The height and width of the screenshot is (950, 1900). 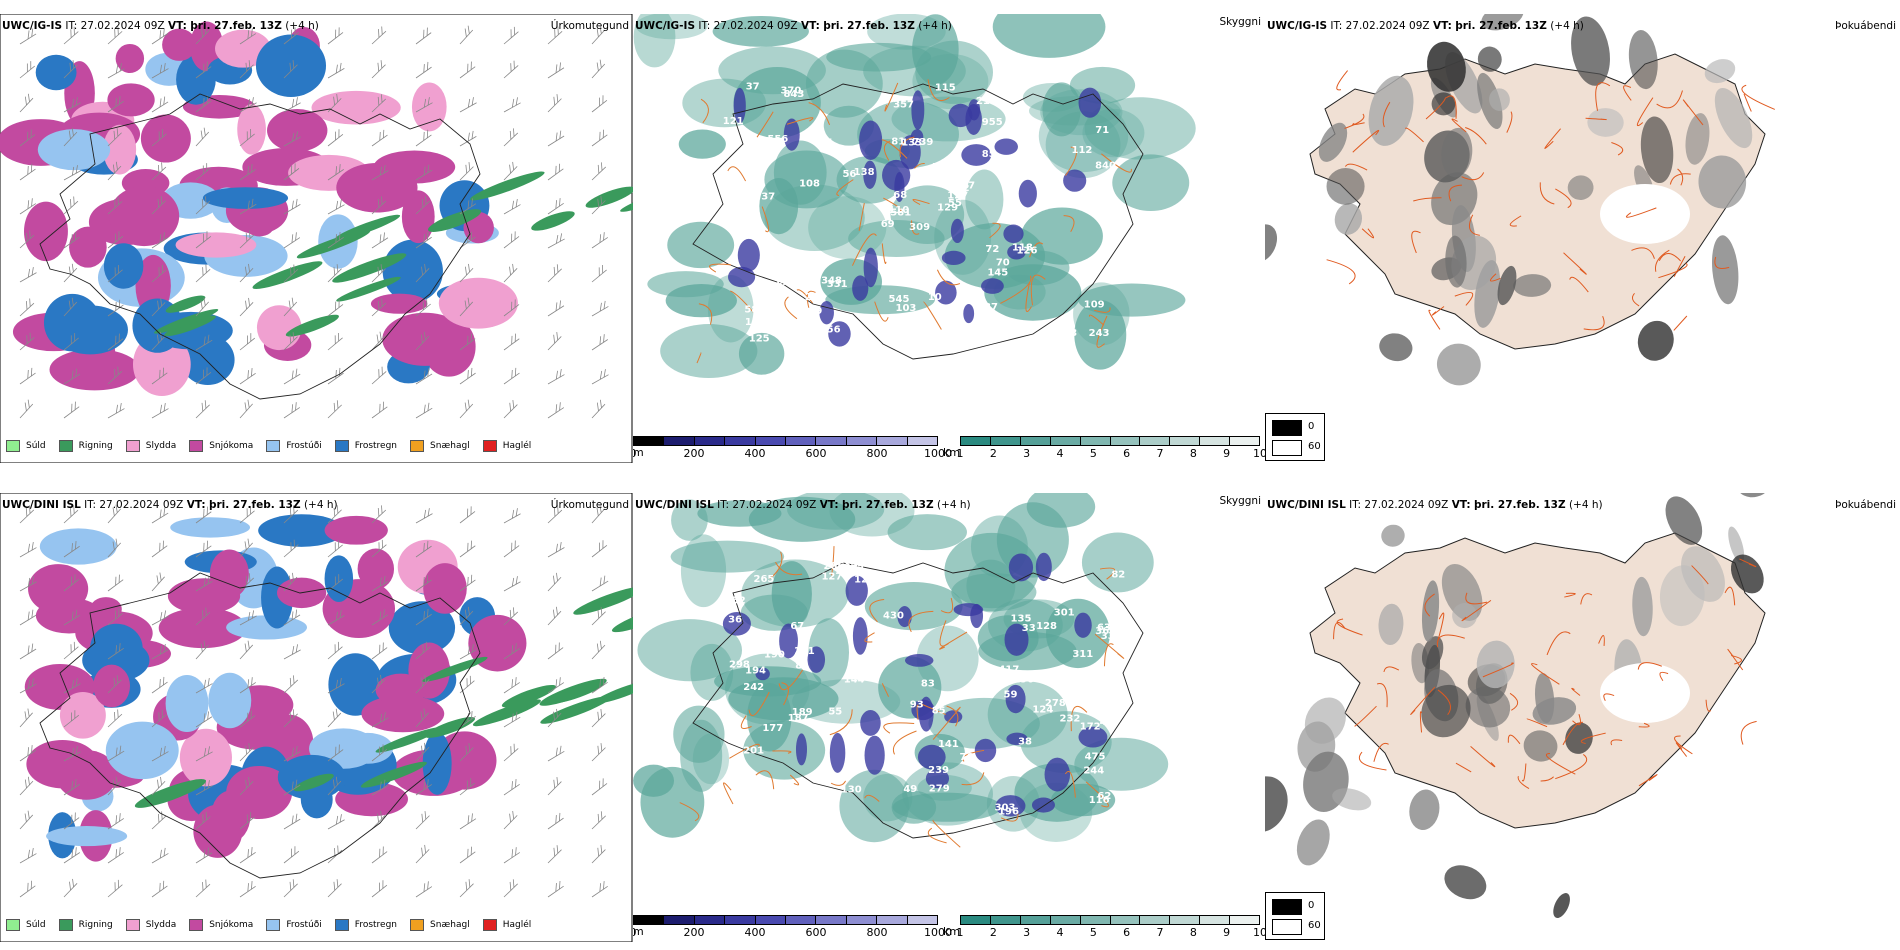 I want to click on visibility-value: 81, so click(x=898, y=141).